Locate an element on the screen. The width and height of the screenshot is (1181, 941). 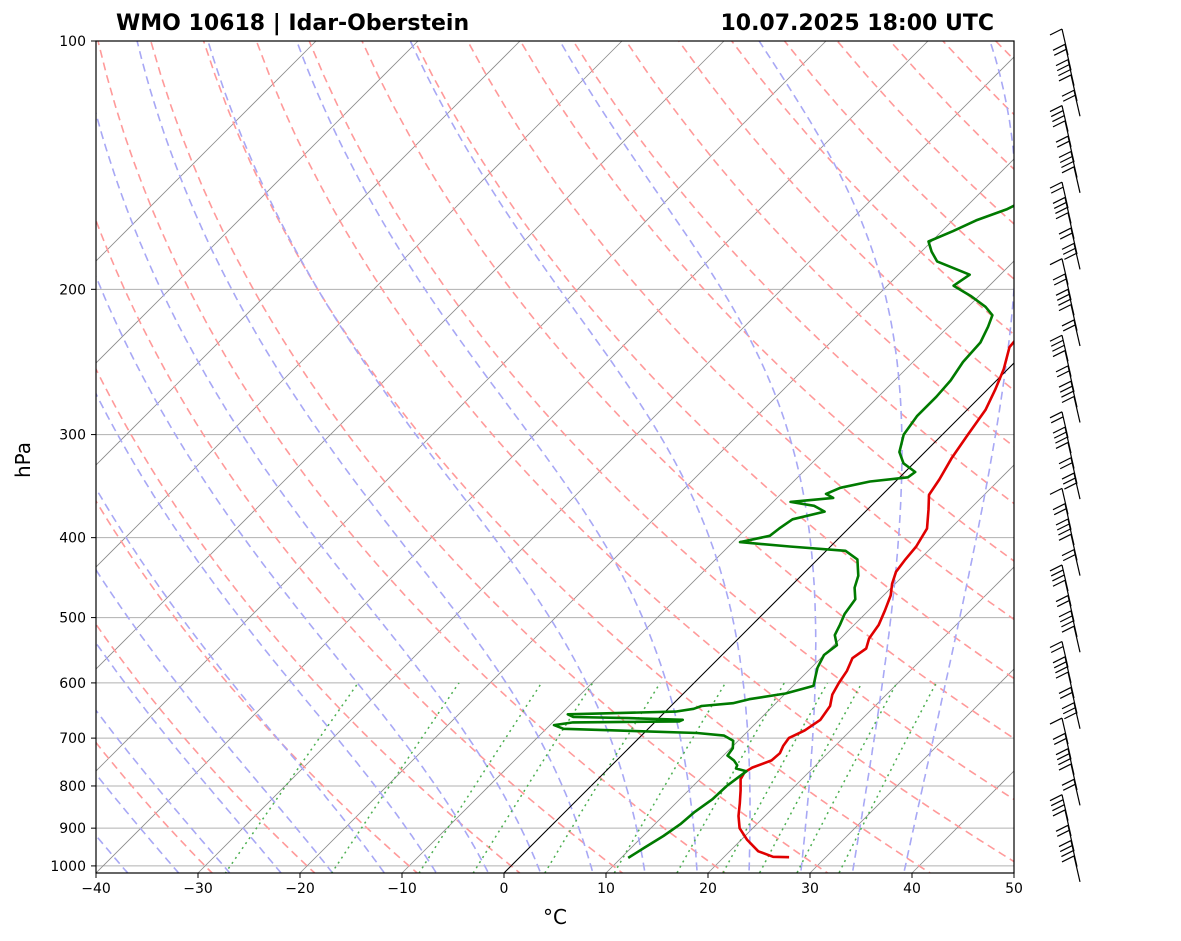
x-tick-label: 10 is located at coordinates (606, 889).